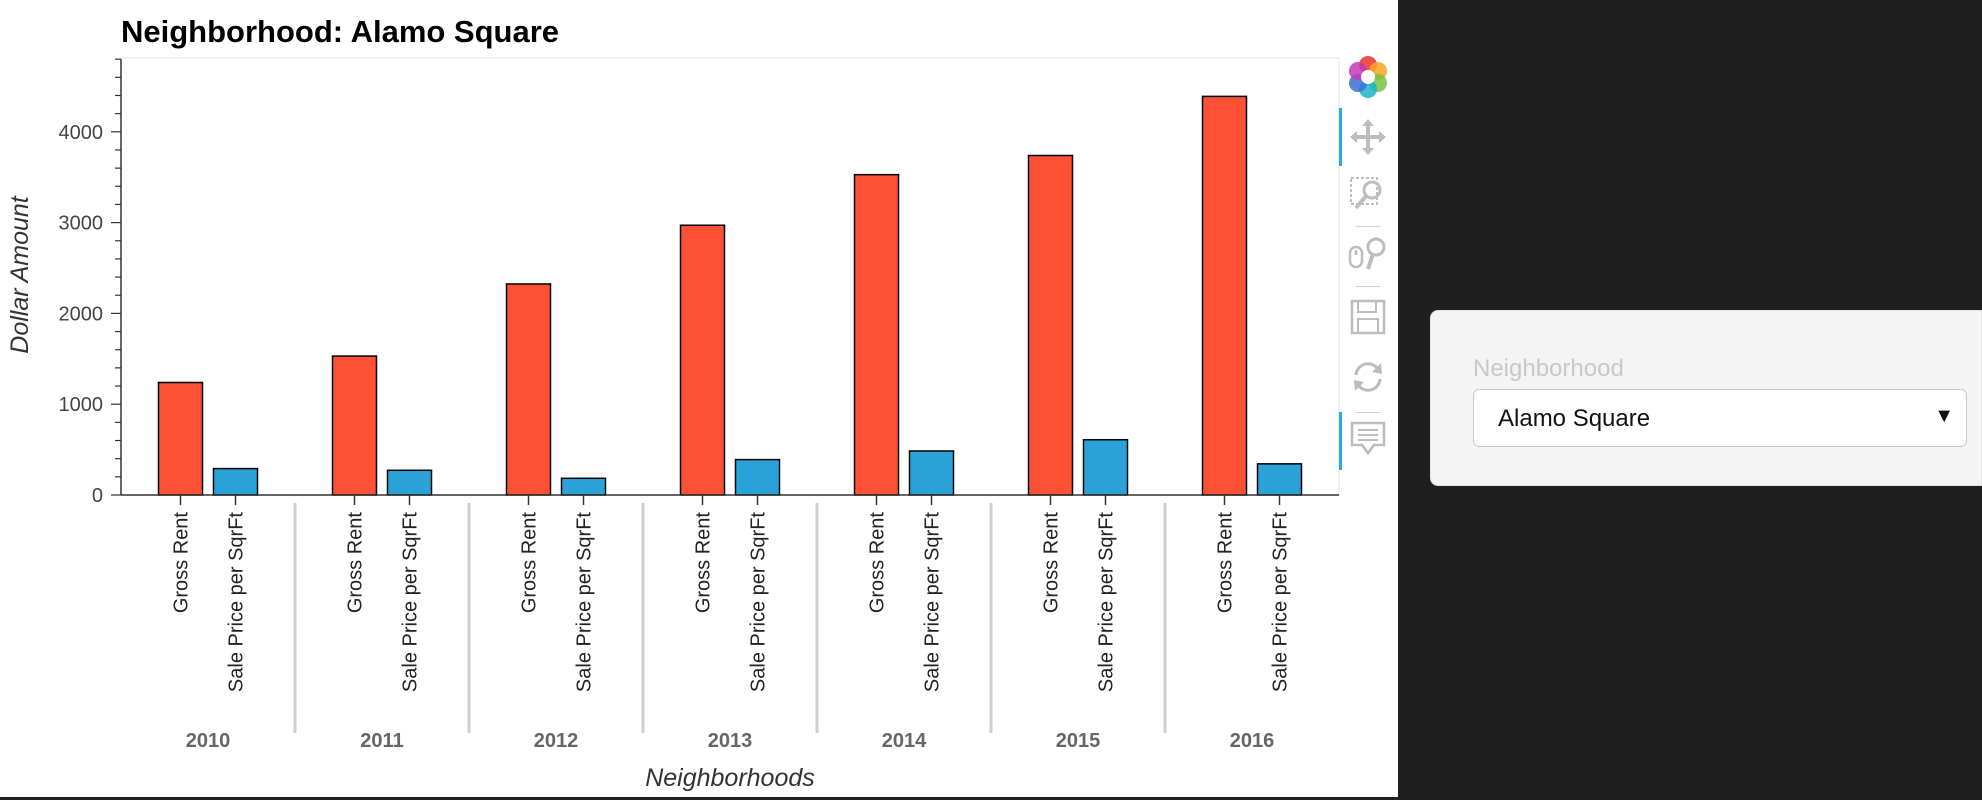 The width and height of the screenshot is (1982, 800). Describe the element at coordinates (1944, 416) in the screenshot. I see `chevron-down-icon: ▼` at that location.